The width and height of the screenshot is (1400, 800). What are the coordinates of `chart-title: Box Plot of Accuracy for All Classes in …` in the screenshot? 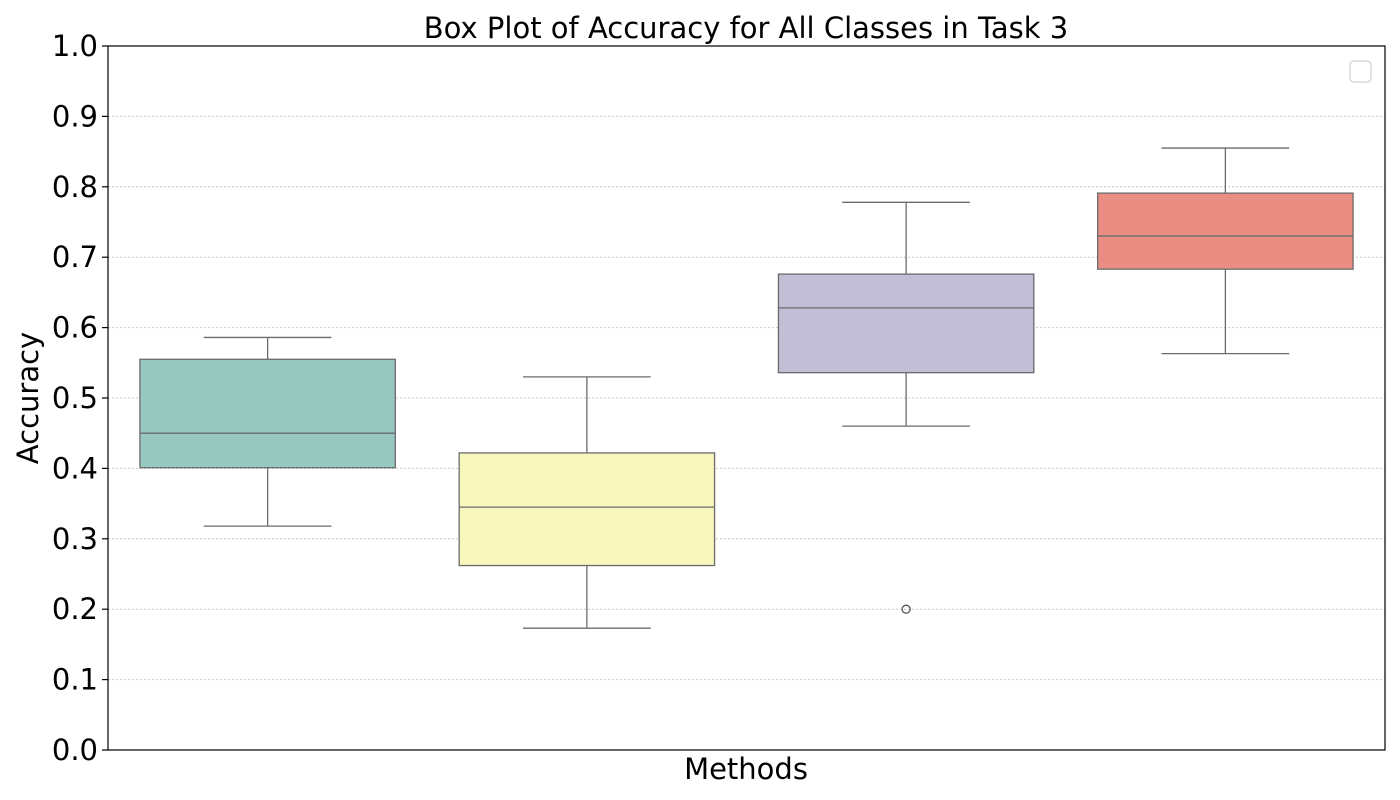 It's located at (746, 28).